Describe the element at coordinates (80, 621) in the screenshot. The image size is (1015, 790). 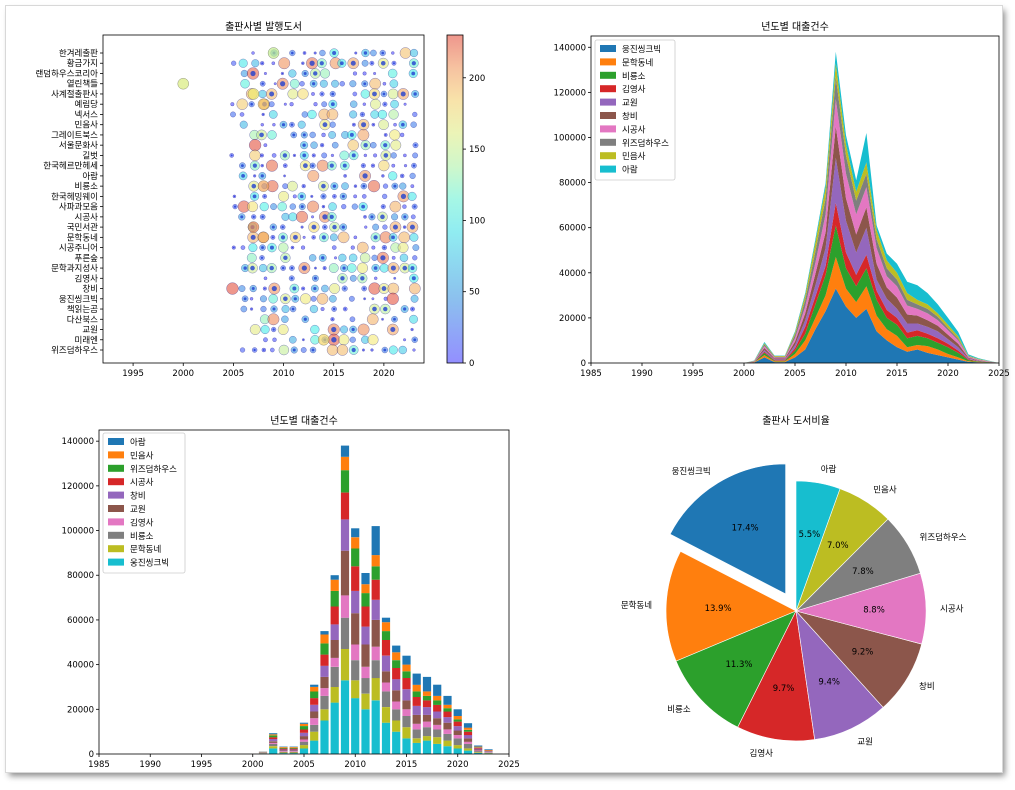
I see `bar-ytick-label: 60000` at that location.